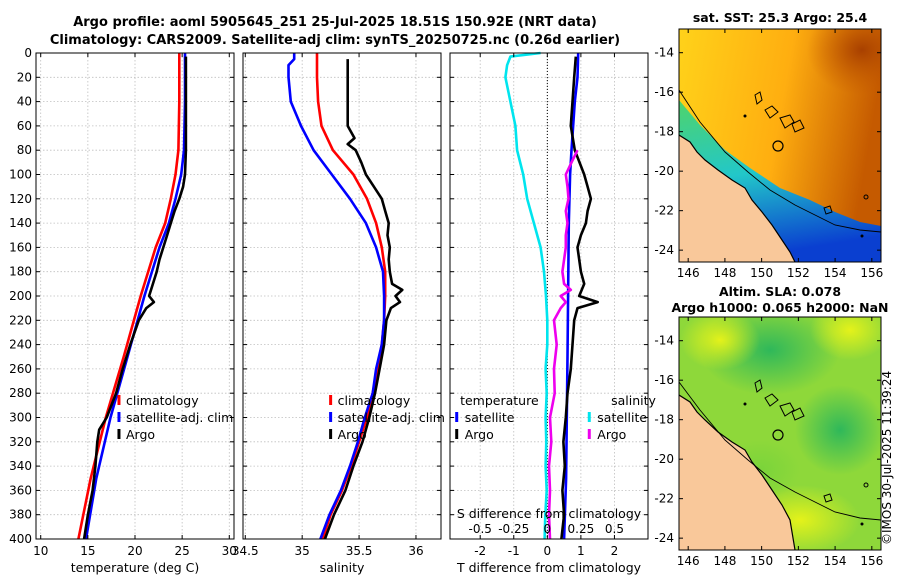  Describe the element at coordinates (20, 466) in the screenshot. I see `temperature-ytick-label: 340` at that location.